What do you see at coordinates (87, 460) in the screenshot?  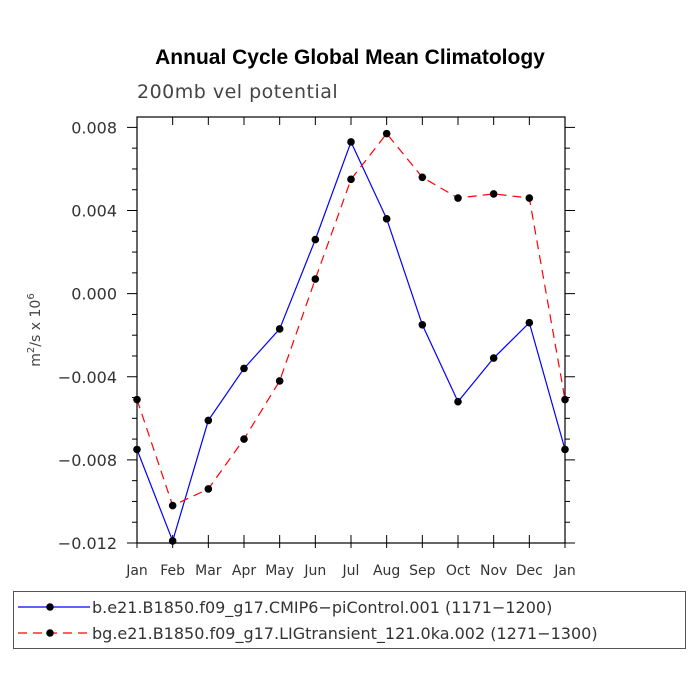 I see `y-tick-label: −0.008` at bounding box center [87, 460].